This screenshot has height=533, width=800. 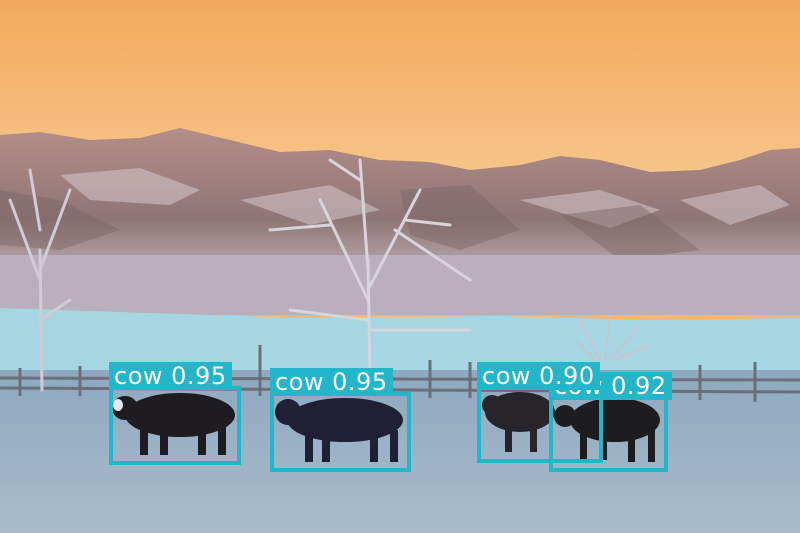 I want to click on detection-box-cow-1: cow 0.95, so click(x=175, y=413).